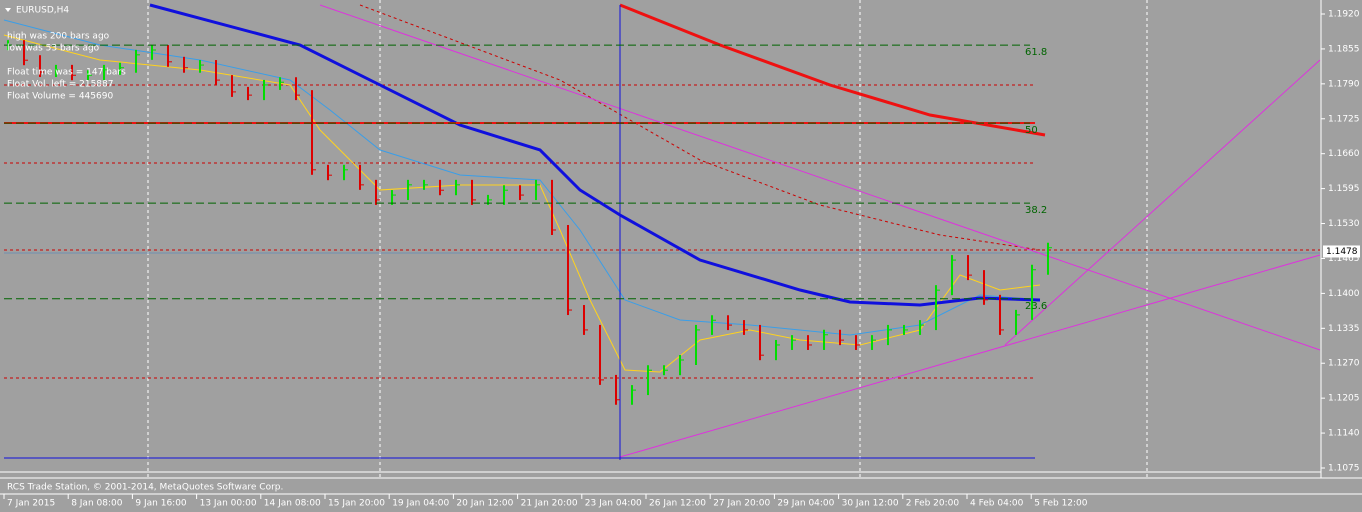 Image resolution: width=1362 pixels, height=512 pixels. I want to click on x-tick-label: 26 Jan 12:00, so click(677, 504).